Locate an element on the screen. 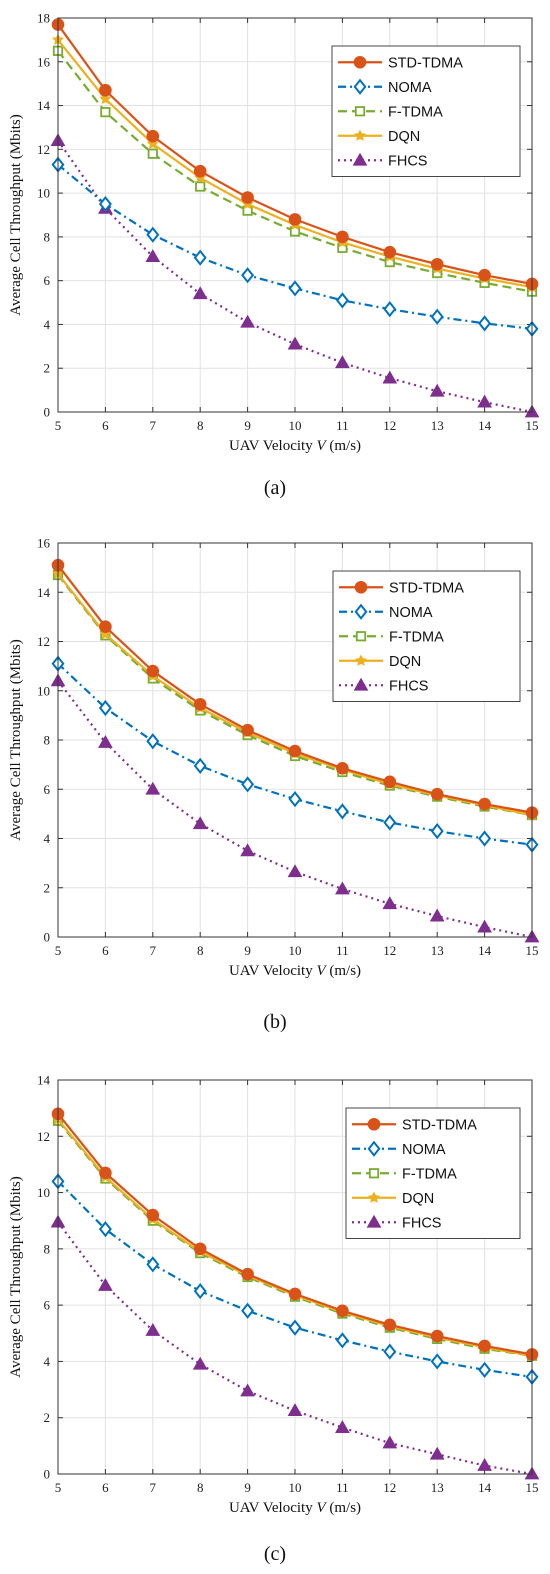  y-tick-label: 18 is located at coordinates (43, 18).